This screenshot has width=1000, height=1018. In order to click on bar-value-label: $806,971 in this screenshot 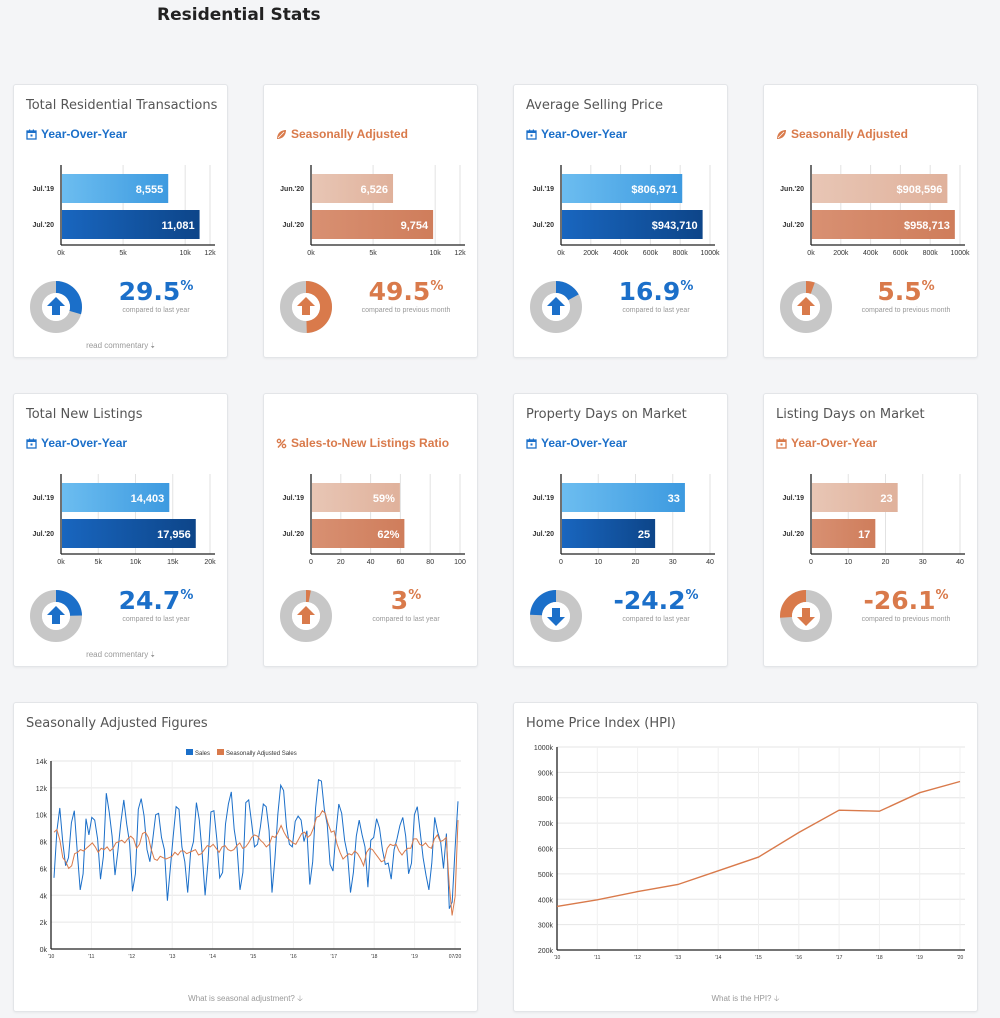, I will do `click(654, 190)`.